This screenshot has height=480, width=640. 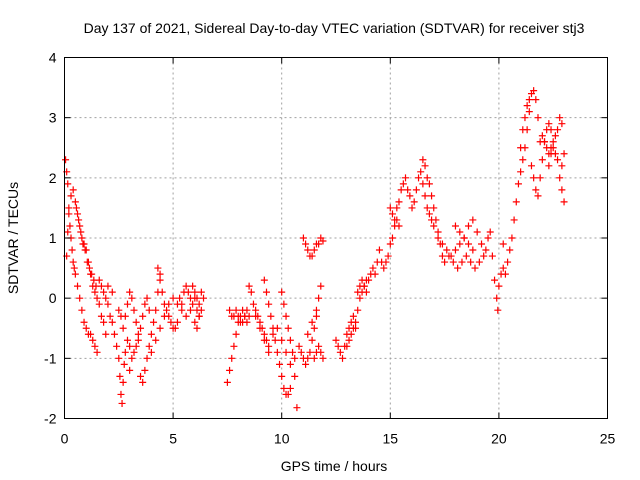 What do you see at coordinates (53, 58) in the screenshot?
I see `y-tick-label: 4` at bounding box center [53, 58].